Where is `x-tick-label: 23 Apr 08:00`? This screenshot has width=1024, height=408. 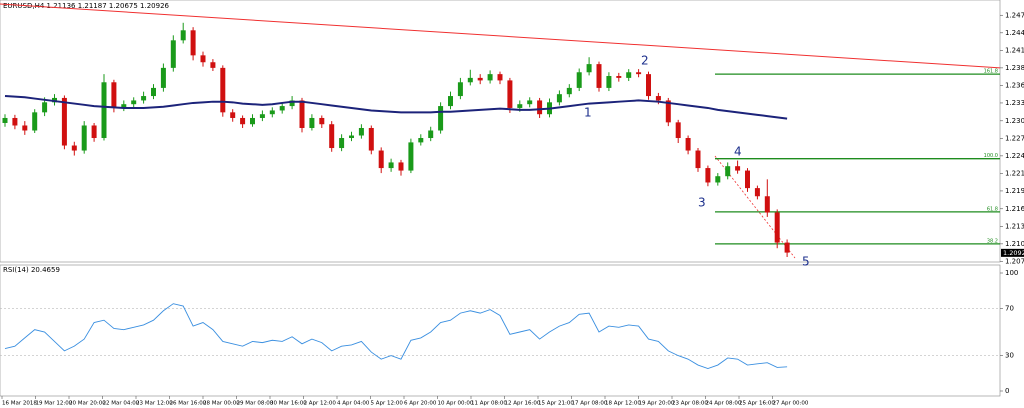 x-tick-label: 23 Apr 08:00 is located at coordinates (690, 404).